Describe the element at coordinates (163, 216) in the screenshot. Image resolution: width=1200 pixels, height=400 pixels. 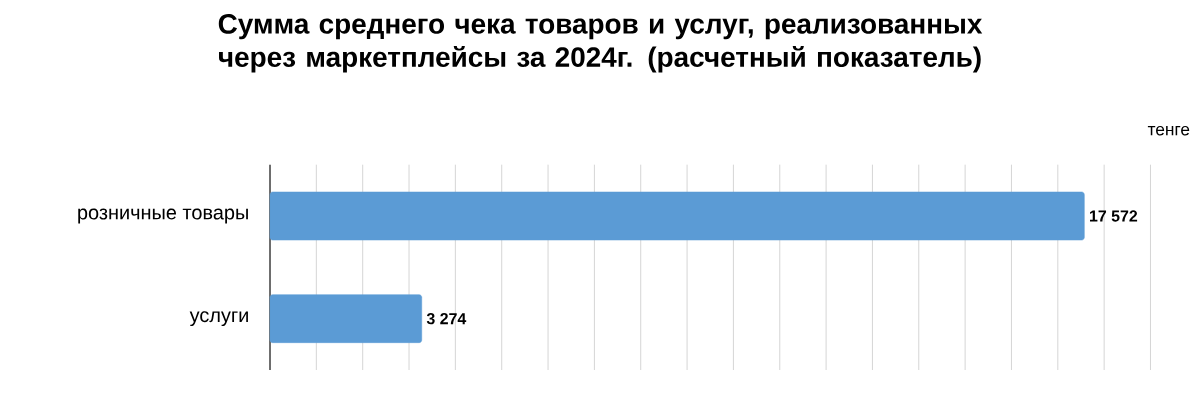
I see `y-tick-label: розничные товары` at that location.